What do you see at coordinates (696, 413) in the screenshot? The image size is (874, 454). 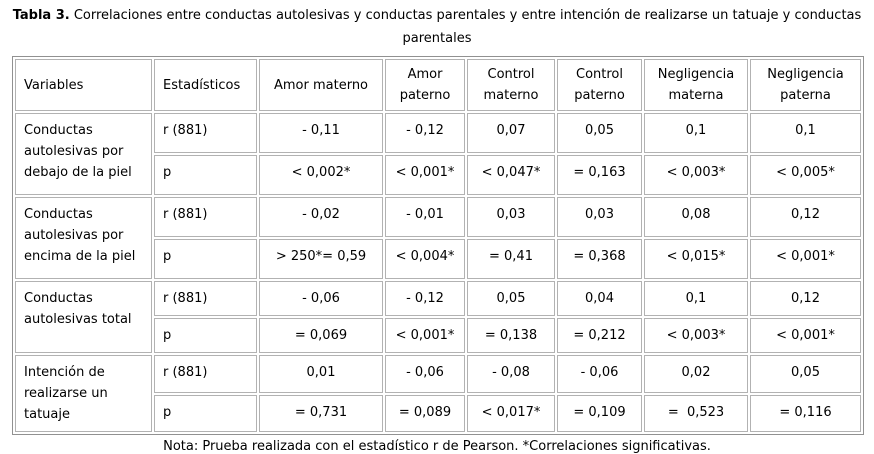 I see `value-cell: = 0,523` at bounding box center [696, 413].